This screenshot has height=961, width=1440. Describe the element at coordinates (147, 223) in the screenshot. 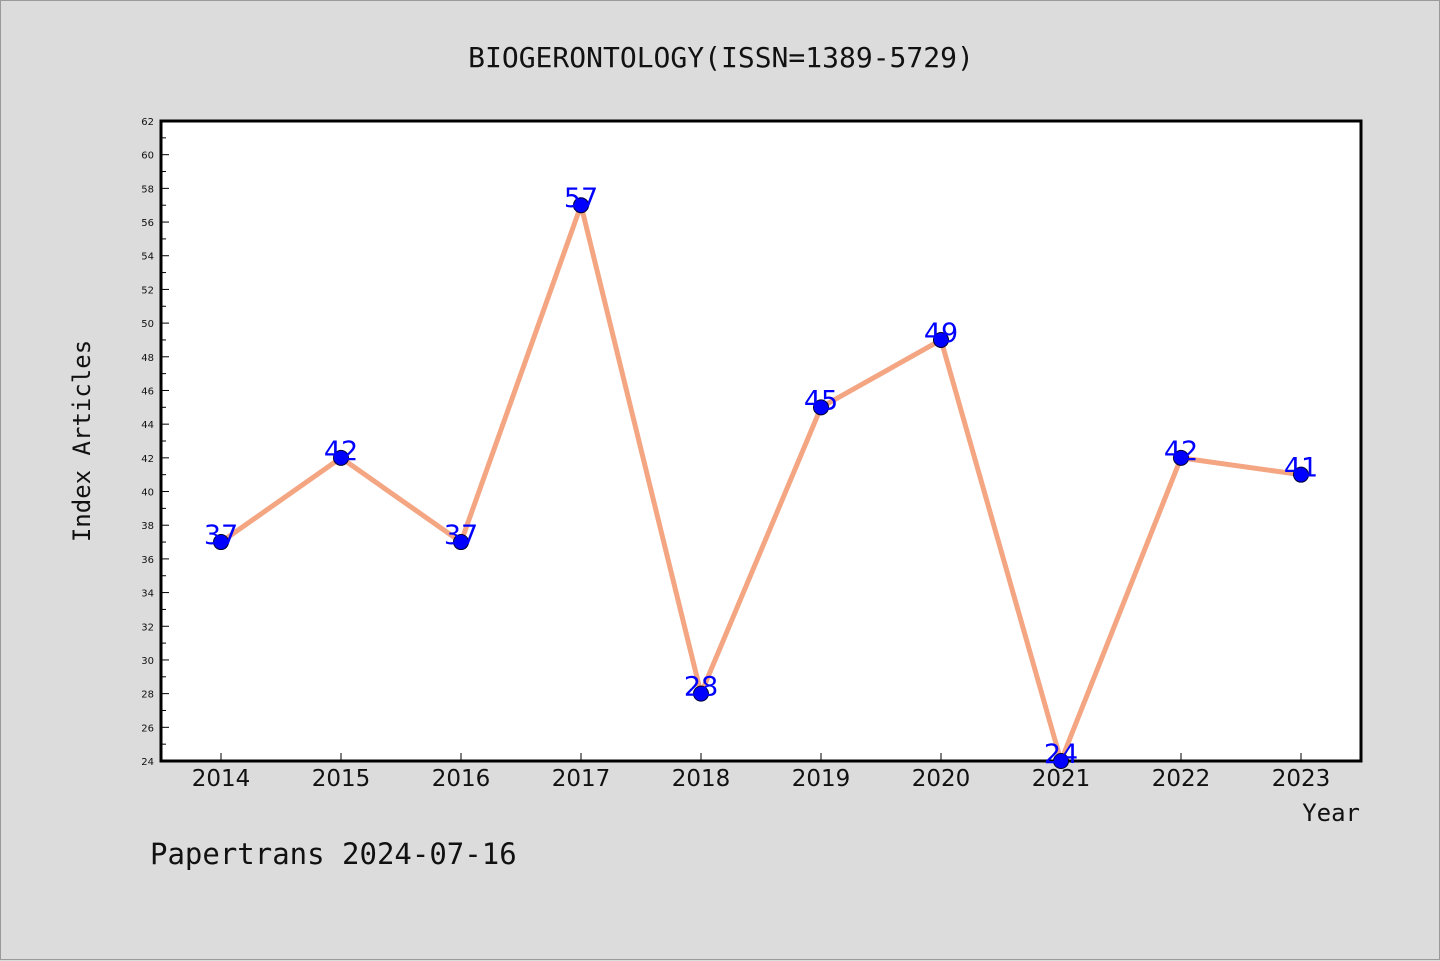

I see `y-tick-label: 56` at that location.